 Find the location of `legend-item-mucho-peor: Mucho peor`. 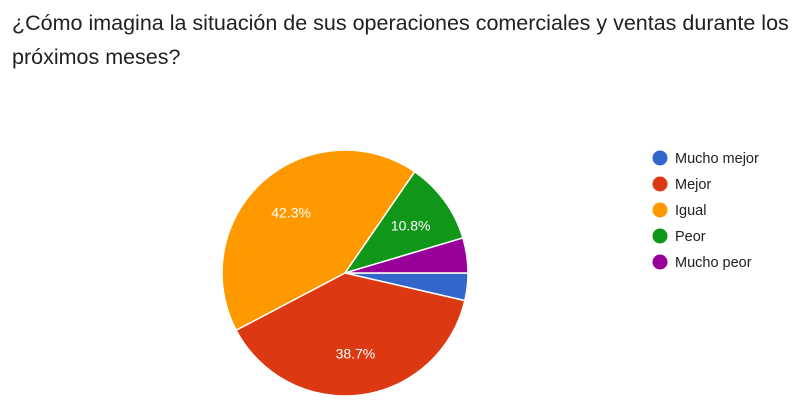

legend-item-mucho-peor: Mucho peor is located at coordinates (702, 263).